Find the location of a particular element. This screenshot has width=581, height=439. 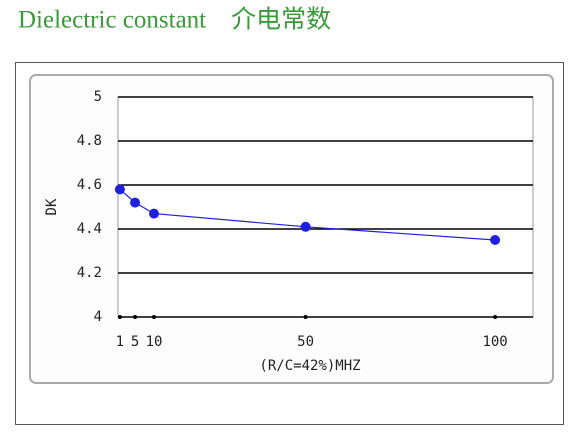

y-tick-label: 5 is located at coordinates (98, 97).